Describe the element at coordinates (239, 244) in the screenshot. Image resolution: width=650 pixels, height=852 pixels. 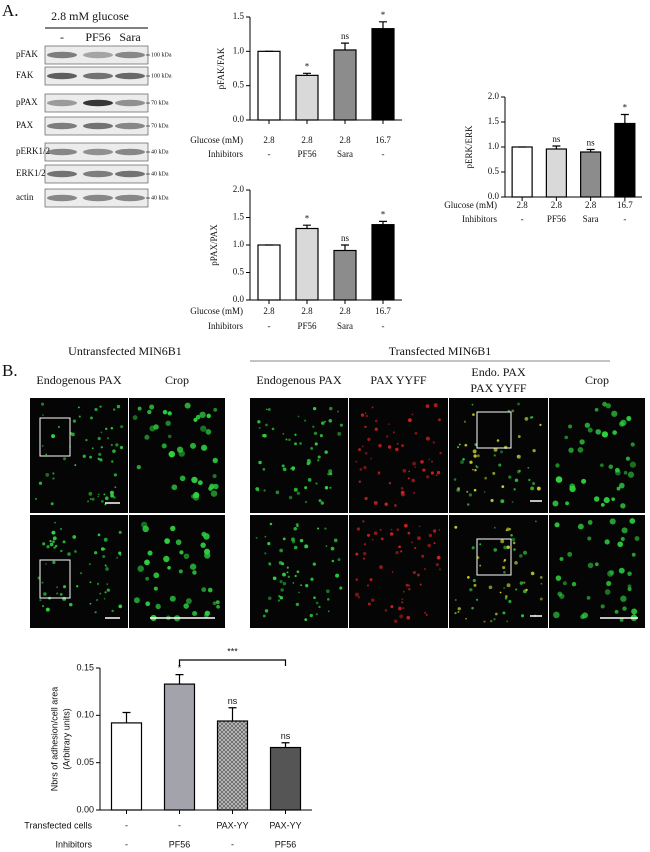
I see `y-tick-label: 1.0` at that location.